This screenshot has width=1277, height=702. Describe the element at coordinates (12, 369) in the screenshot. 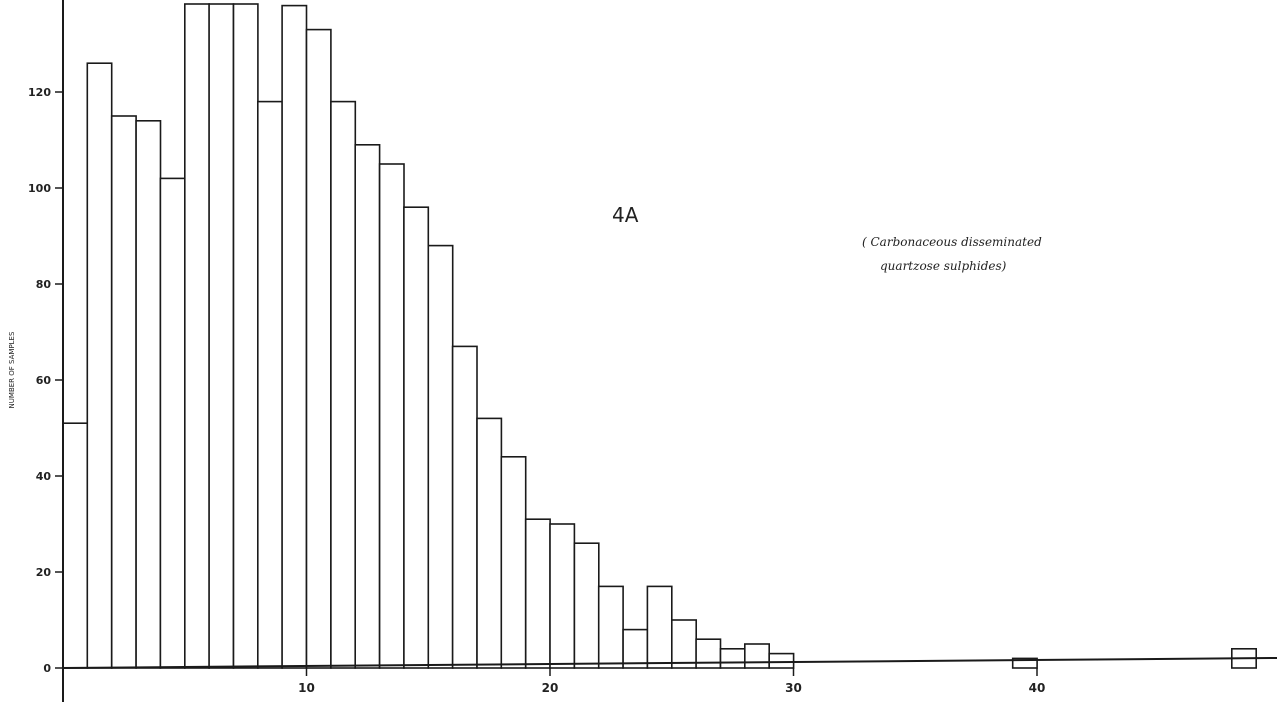

I see `y-axis-label: NUMBER OF SAMPLES` at that location.